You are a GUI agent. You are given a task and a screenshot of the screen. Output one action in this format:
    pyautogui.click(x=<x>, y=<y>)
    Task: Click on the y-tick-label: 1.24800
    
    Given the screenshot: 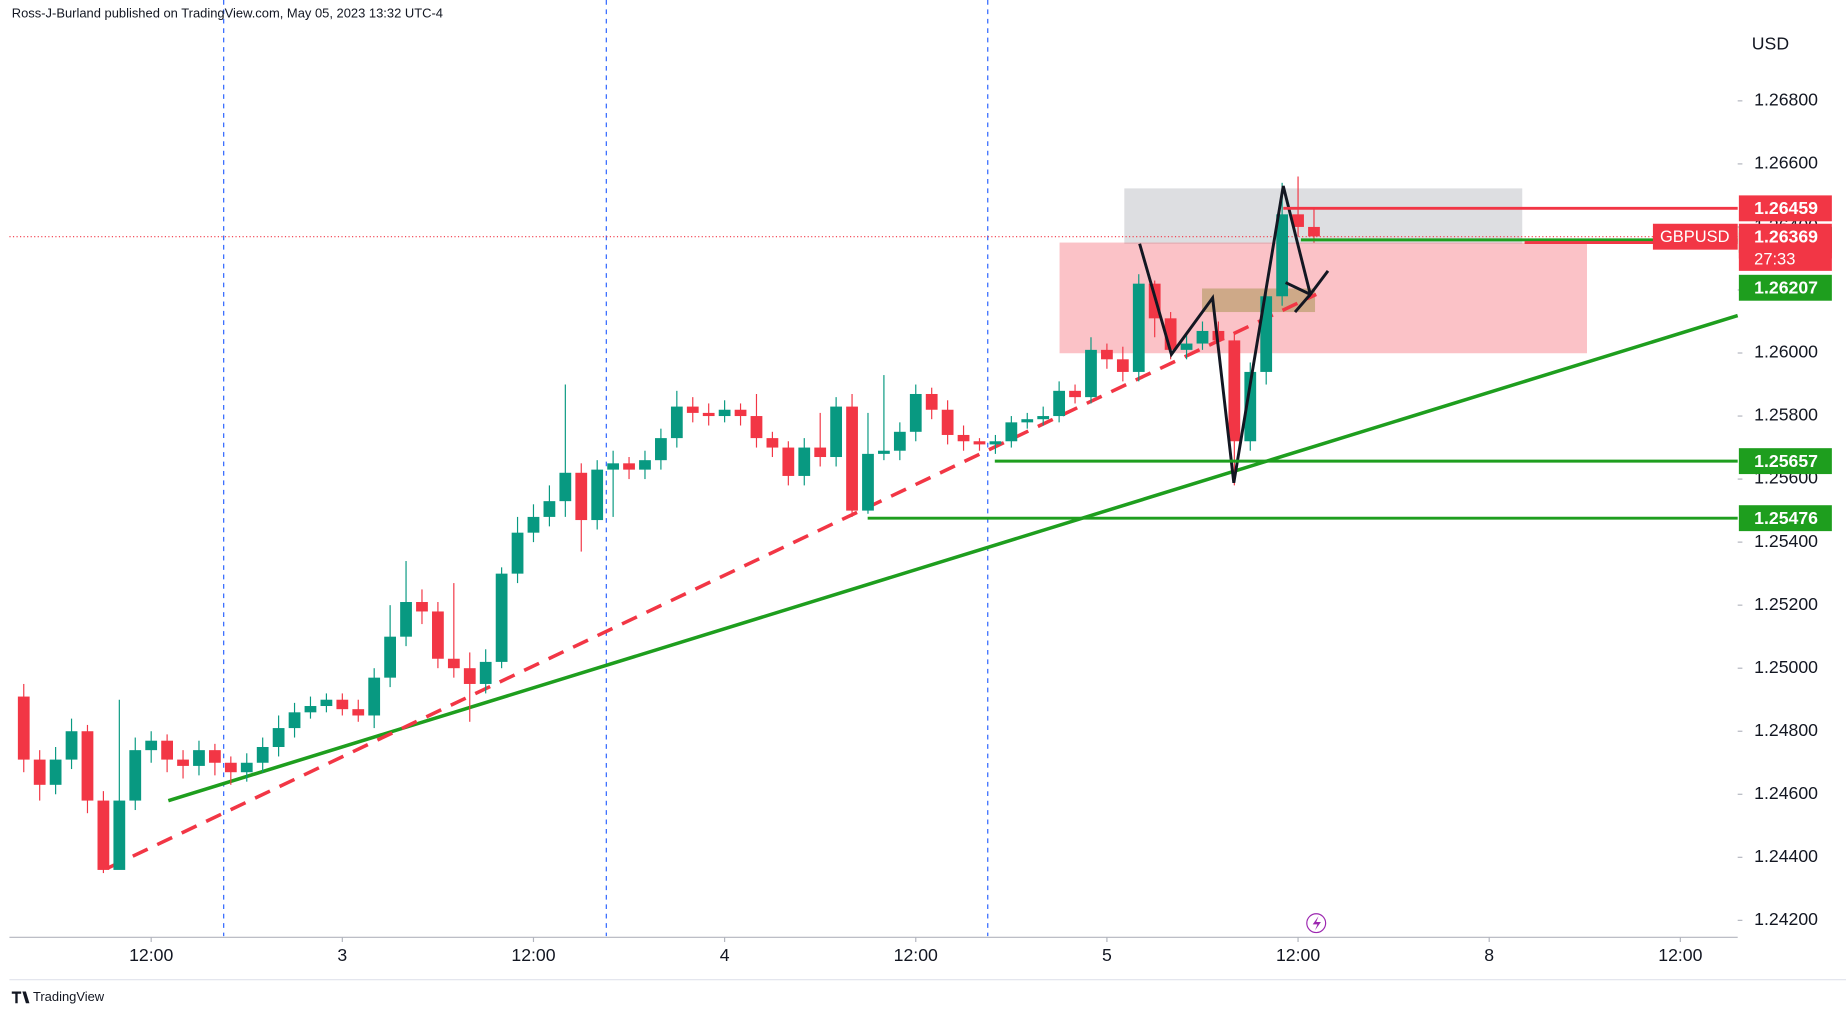 What is the action you would take?
    pyautogui.click(x=1786, y=730)
    